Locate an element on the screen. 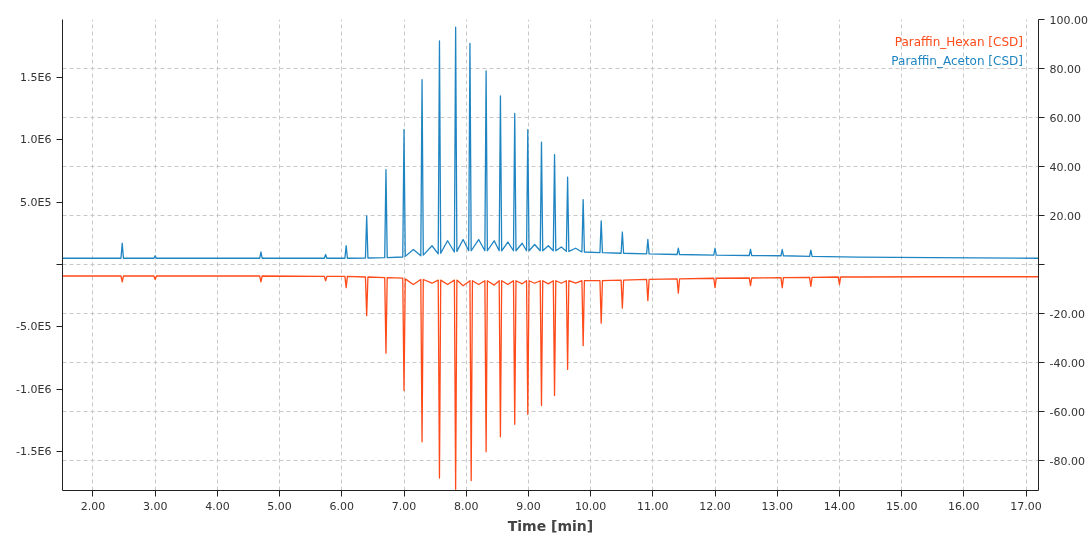  x-tick-label: 7.00 is located at coordinates (404, 506).